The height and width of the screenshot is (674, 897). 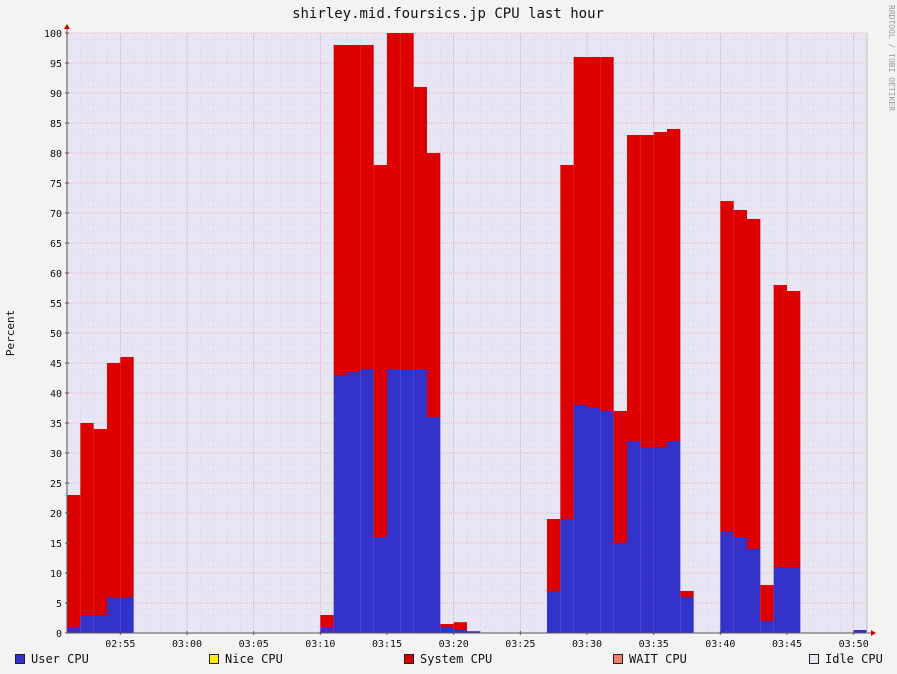 What do you see at coordinates (56, 544) in the screenshot?
I see `y-tick-label: 15` at bounding box center [56, 544].